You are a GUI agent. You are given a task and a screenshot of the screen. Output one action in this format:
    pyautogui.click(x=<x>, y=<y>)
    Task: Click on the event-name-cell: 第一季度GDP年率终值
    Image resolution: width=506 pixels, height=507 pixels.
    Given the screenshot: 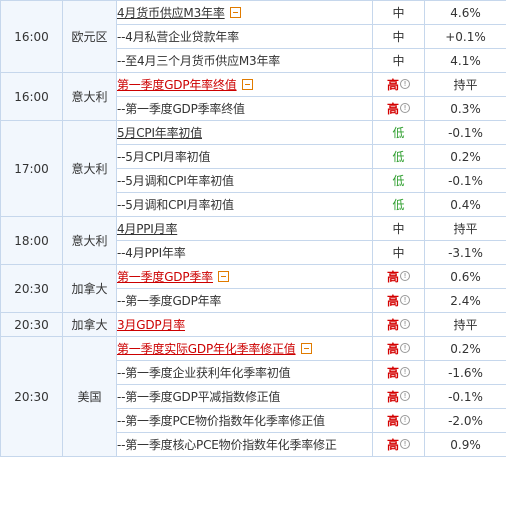 What is the action you would take?
    pyautogui.click(x=244, y=84)
    